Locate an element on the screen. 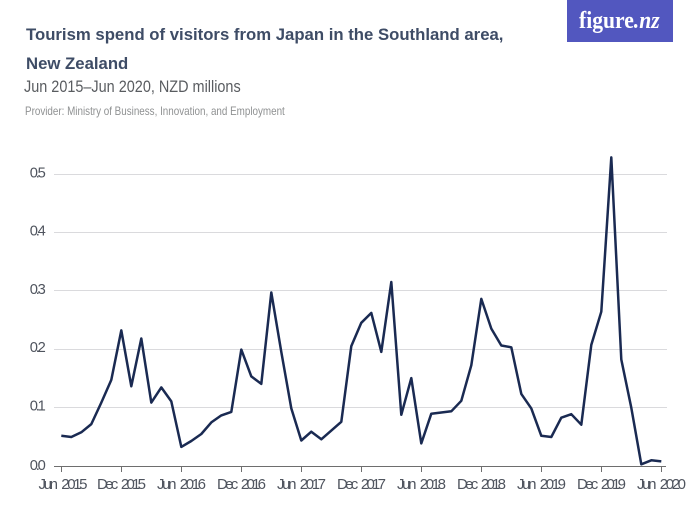  svg-text: Jun 2020 is located at coordinates (661, 484).